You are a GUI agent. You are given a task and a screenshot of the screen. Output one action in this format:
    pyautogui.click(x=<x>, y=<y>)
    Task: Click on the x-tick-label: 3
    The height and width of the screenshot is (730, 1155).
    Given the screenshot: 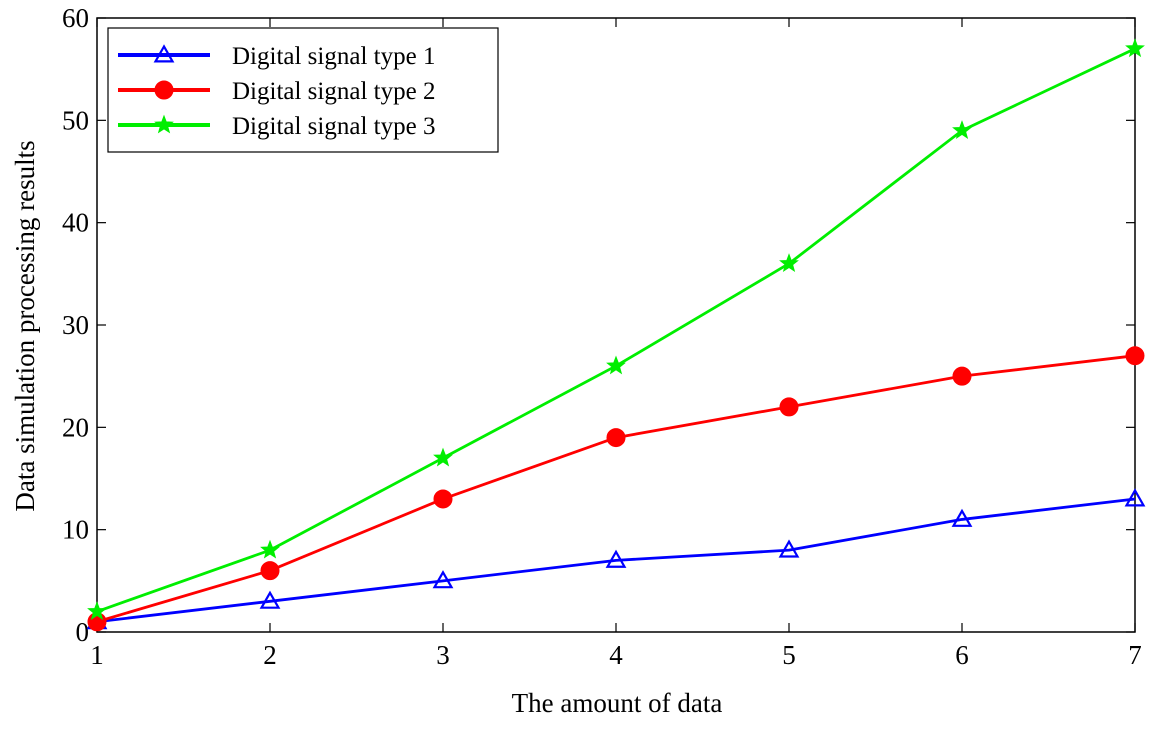 What is the action you would take?
    pyautogui.click(x=443, y=655)
    